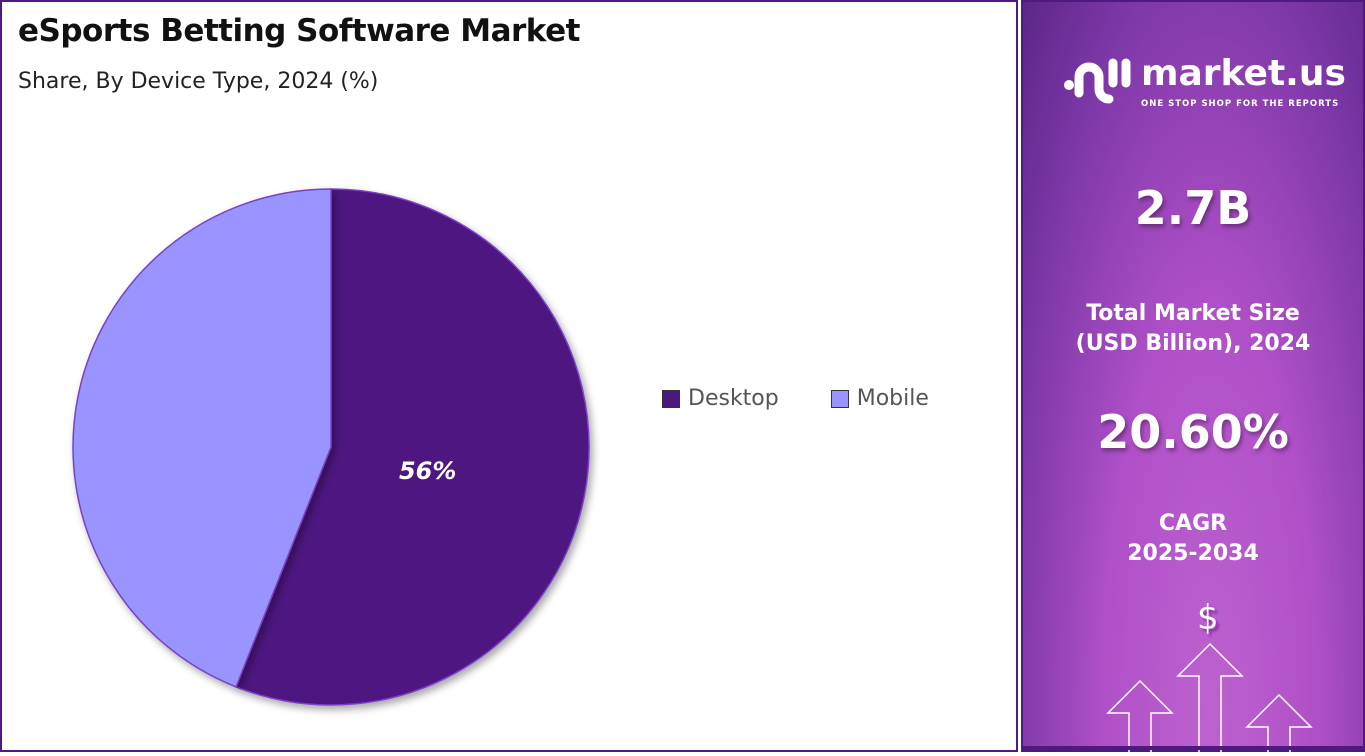  What do you see at coordinates (299, 31) in the screenshot?
I see `chart-title: eSports Betting Software Market` at bounding box center [299, 31].